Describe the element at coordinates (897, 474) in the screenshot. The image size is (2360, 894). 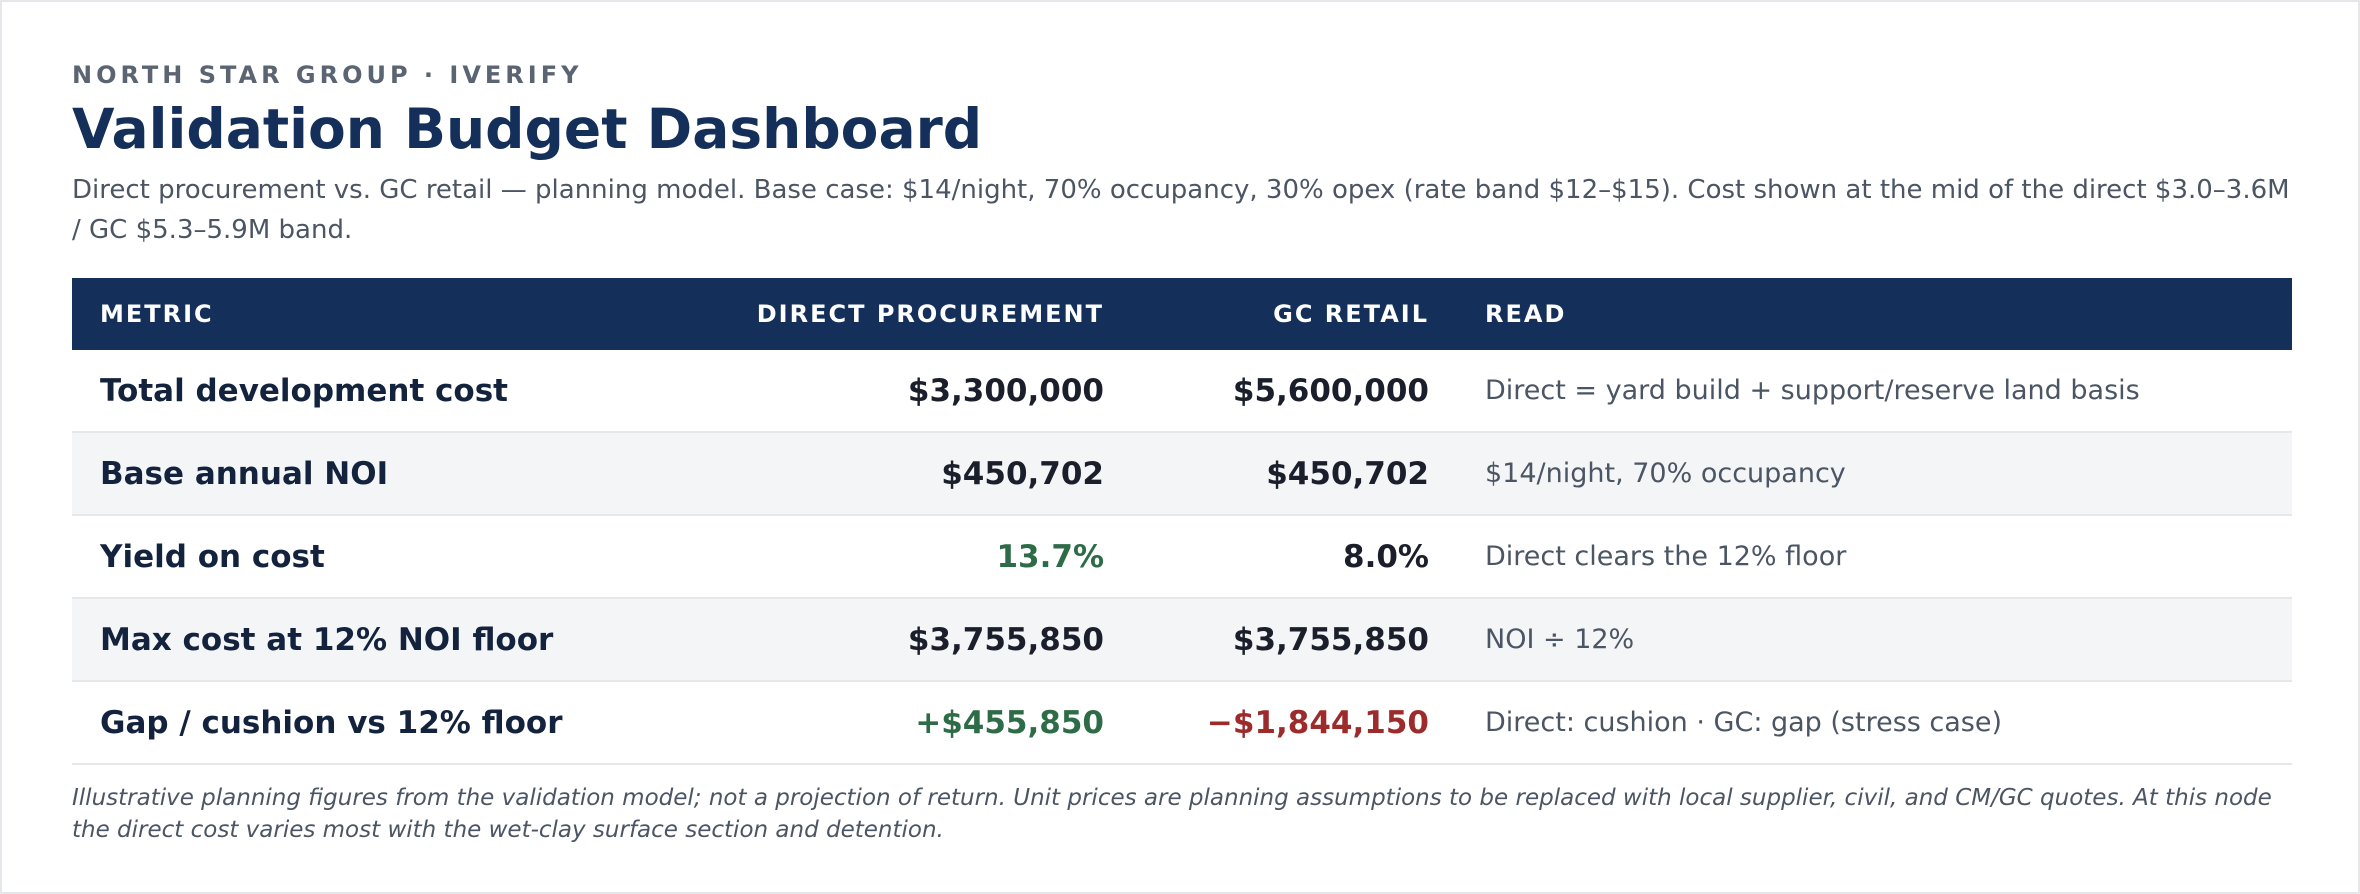
I see `direct-value-cell: $450,702` at that location.